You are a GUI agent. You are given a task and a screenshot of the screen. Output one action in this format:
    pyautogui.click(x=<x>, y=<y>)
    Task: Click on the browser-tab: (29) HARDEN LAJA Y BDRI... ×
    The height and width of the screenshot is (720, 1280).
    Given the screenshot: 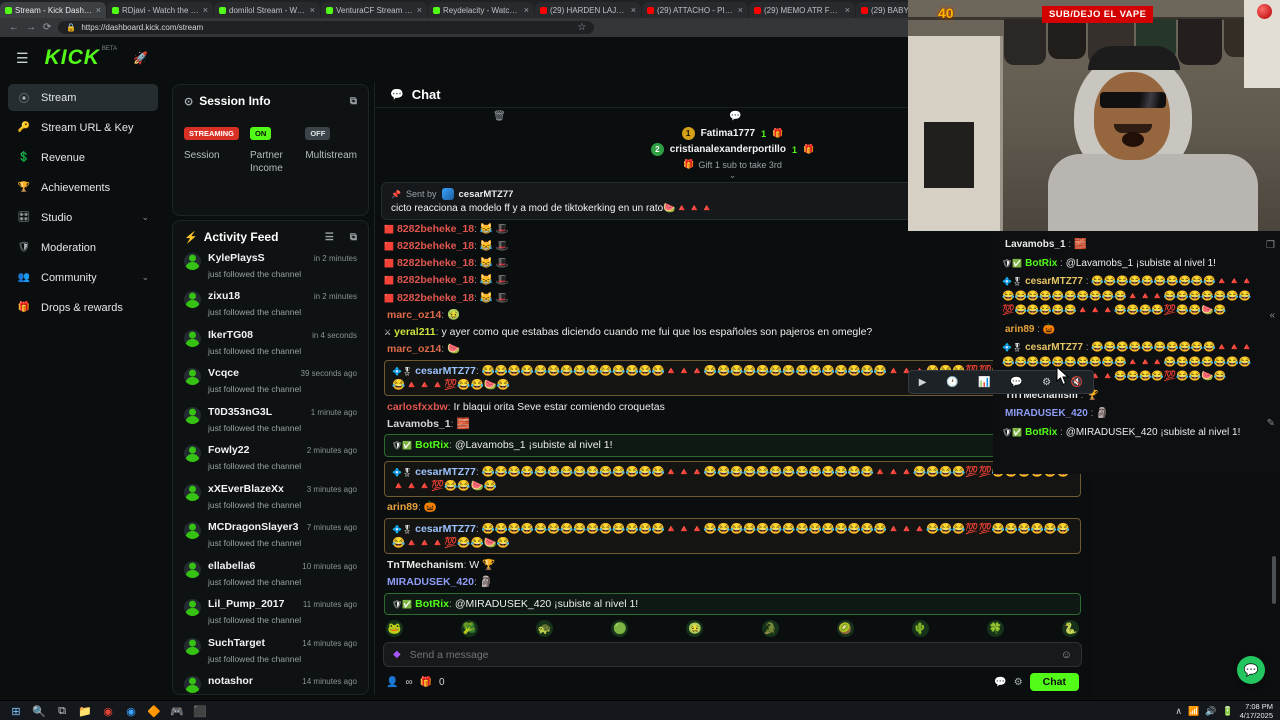 What is the action you would take?
    pyautogui.click(x=588, y=10)
    